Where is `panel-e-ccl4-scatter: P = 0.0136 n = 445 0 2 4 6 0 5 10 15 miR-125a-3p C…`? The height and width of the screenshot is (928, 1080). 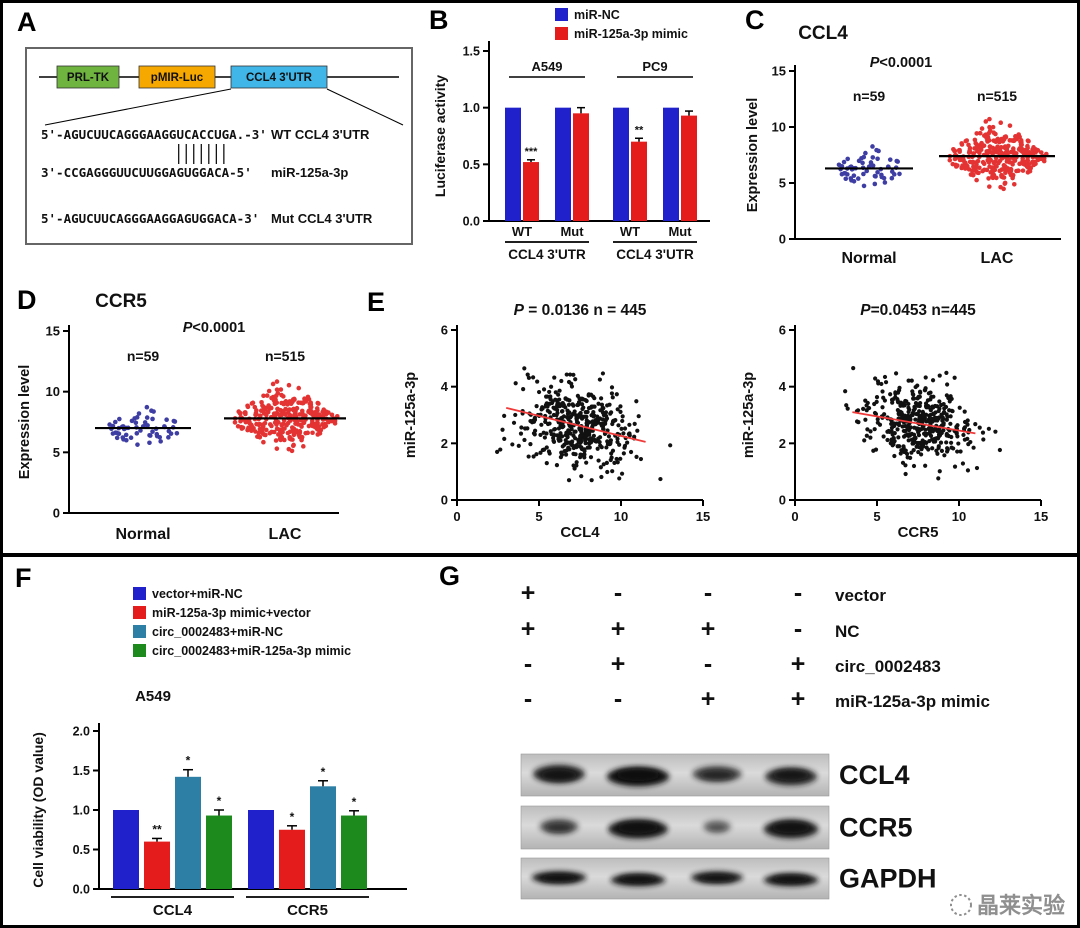
panel-e-ccl4-scatter: P = 0.0136 n = 445 0 2 4 6 0 5 10 15 miR-125a-3p C… is located at coordinates (556, 421).